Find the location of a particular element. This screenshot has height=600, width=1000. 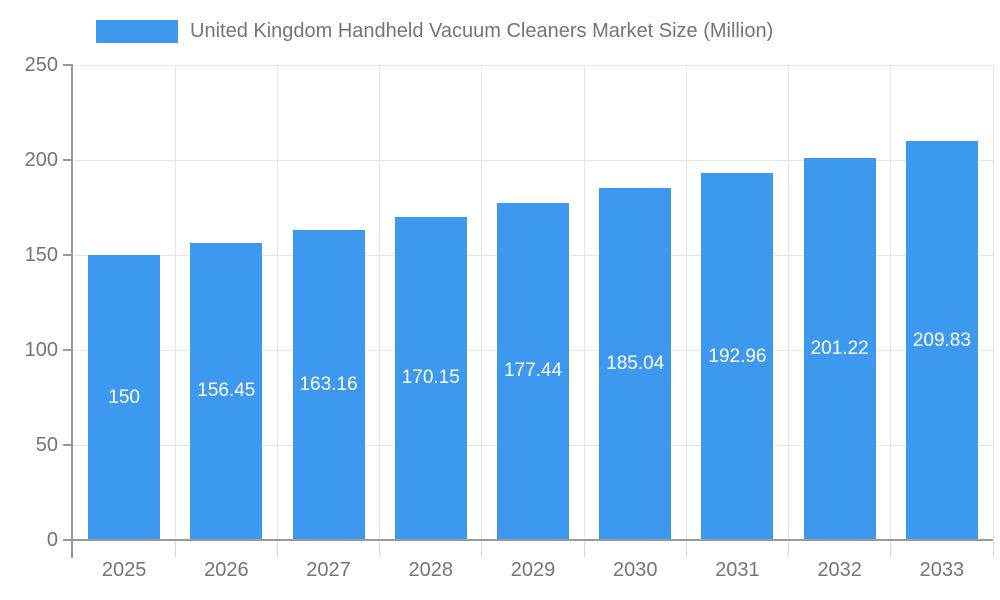

y-axis-label: 250 is located at coordinates (41, 65).